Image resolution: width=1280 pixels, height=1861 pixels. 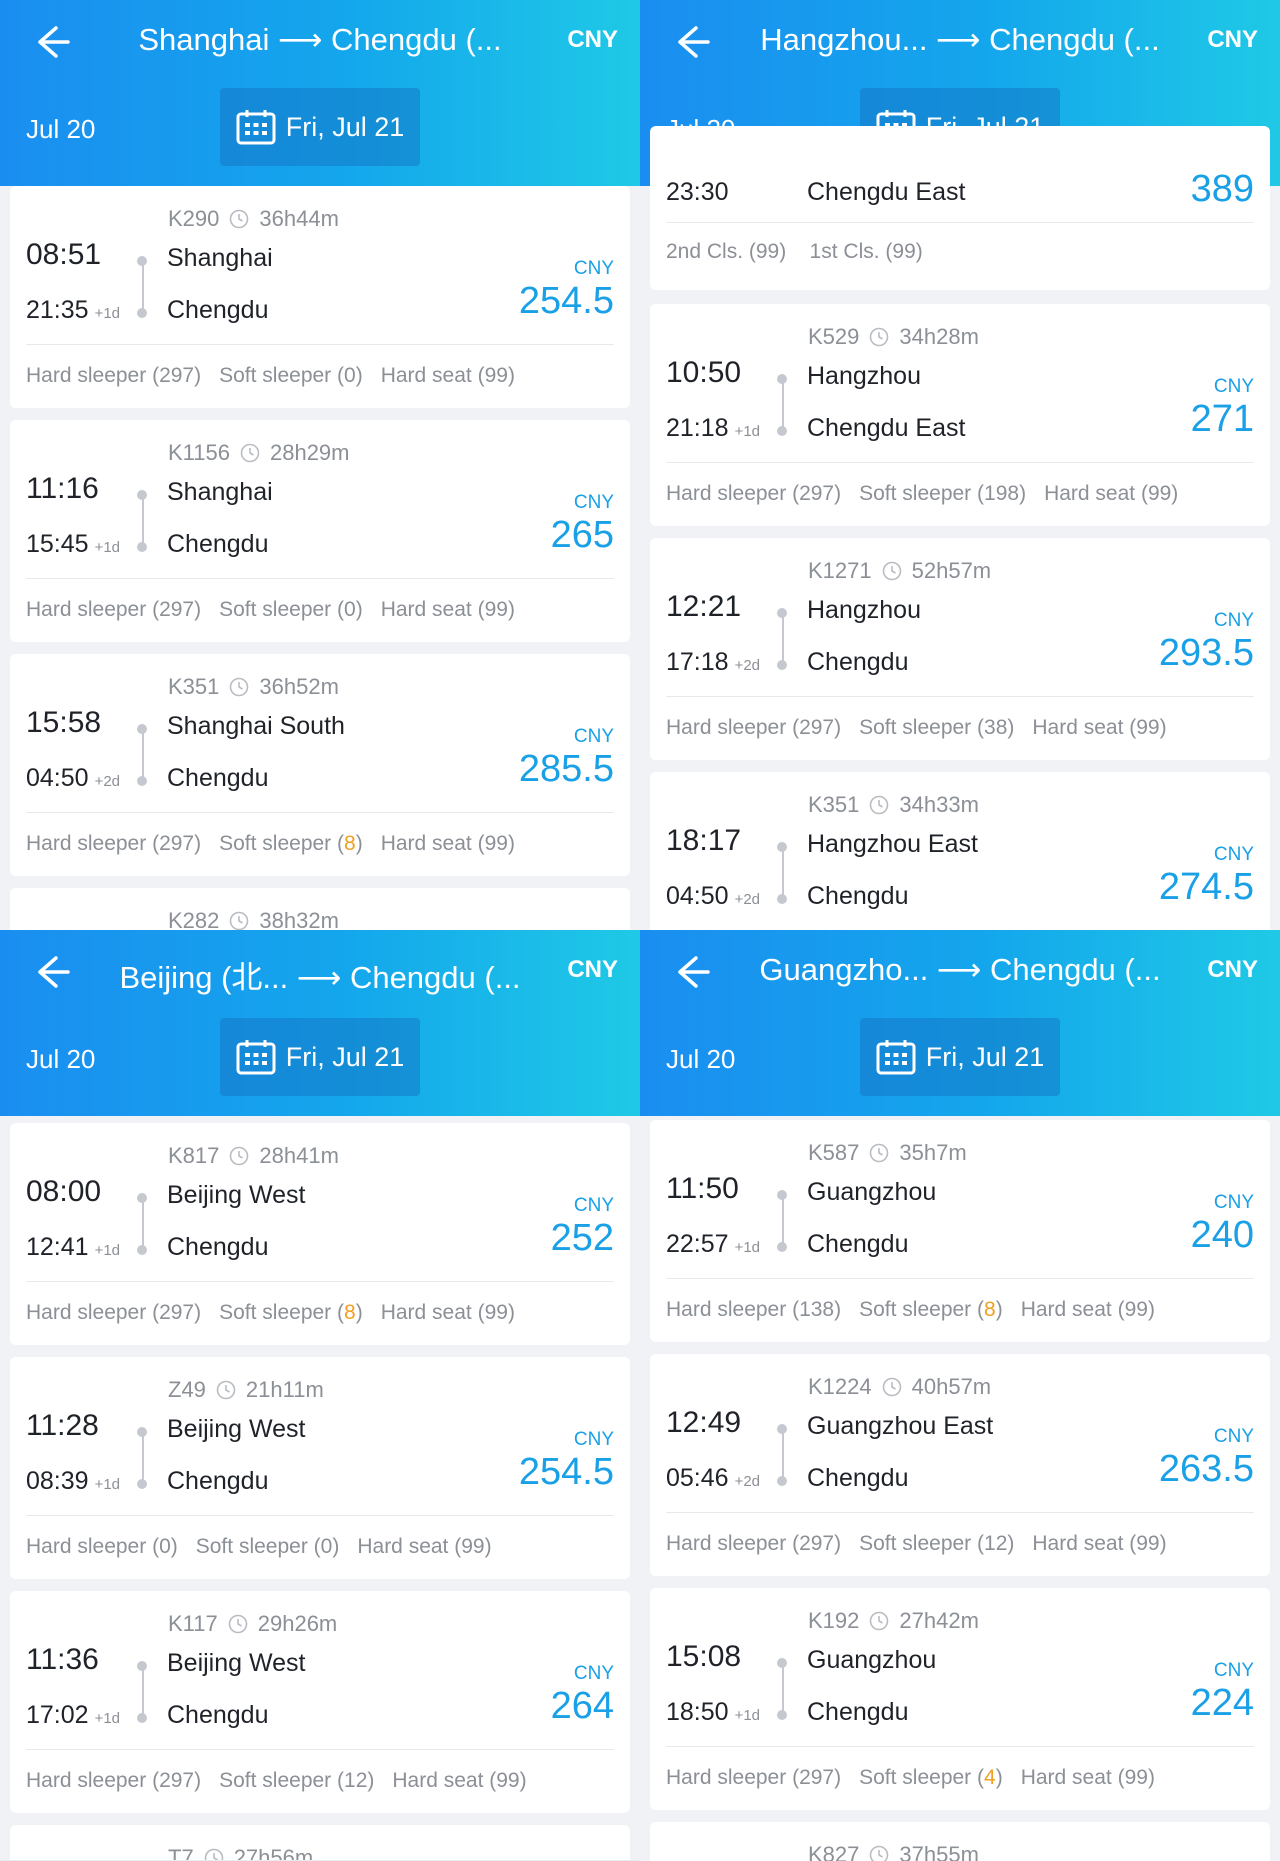 I want to click on arrival-time: 21:35, so click(x=57, y=310).